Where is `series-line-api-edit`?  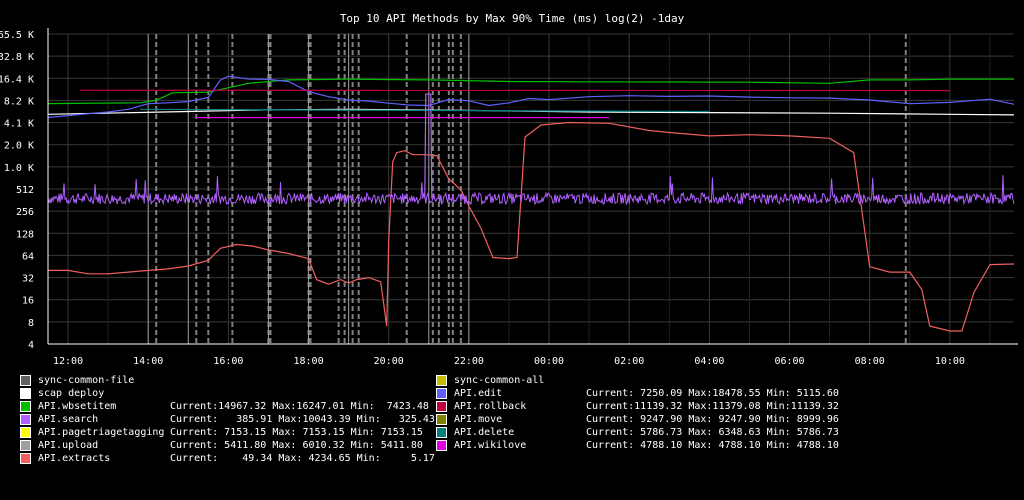
series-line-api-edit is located at coordinates (531, 97).